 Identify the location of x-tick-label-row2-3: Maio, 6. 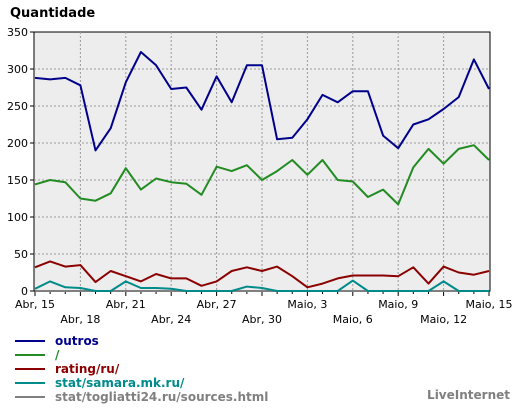
(353, 319).